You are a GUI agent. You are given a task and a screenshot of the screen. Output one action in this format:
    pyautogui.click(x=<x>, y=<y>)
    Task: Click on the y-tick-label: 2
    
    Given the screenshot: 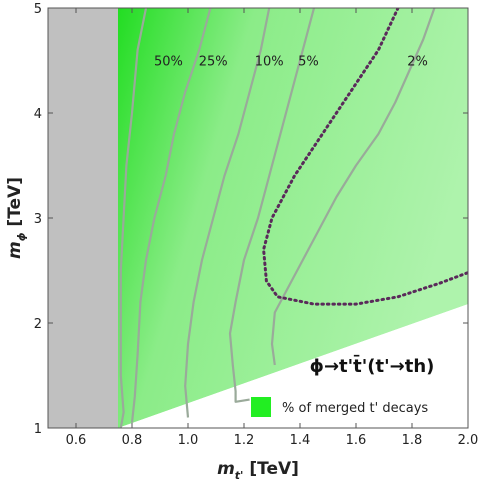 What is the action you would take?
    pyautogui.click(x=38, y=324)
    